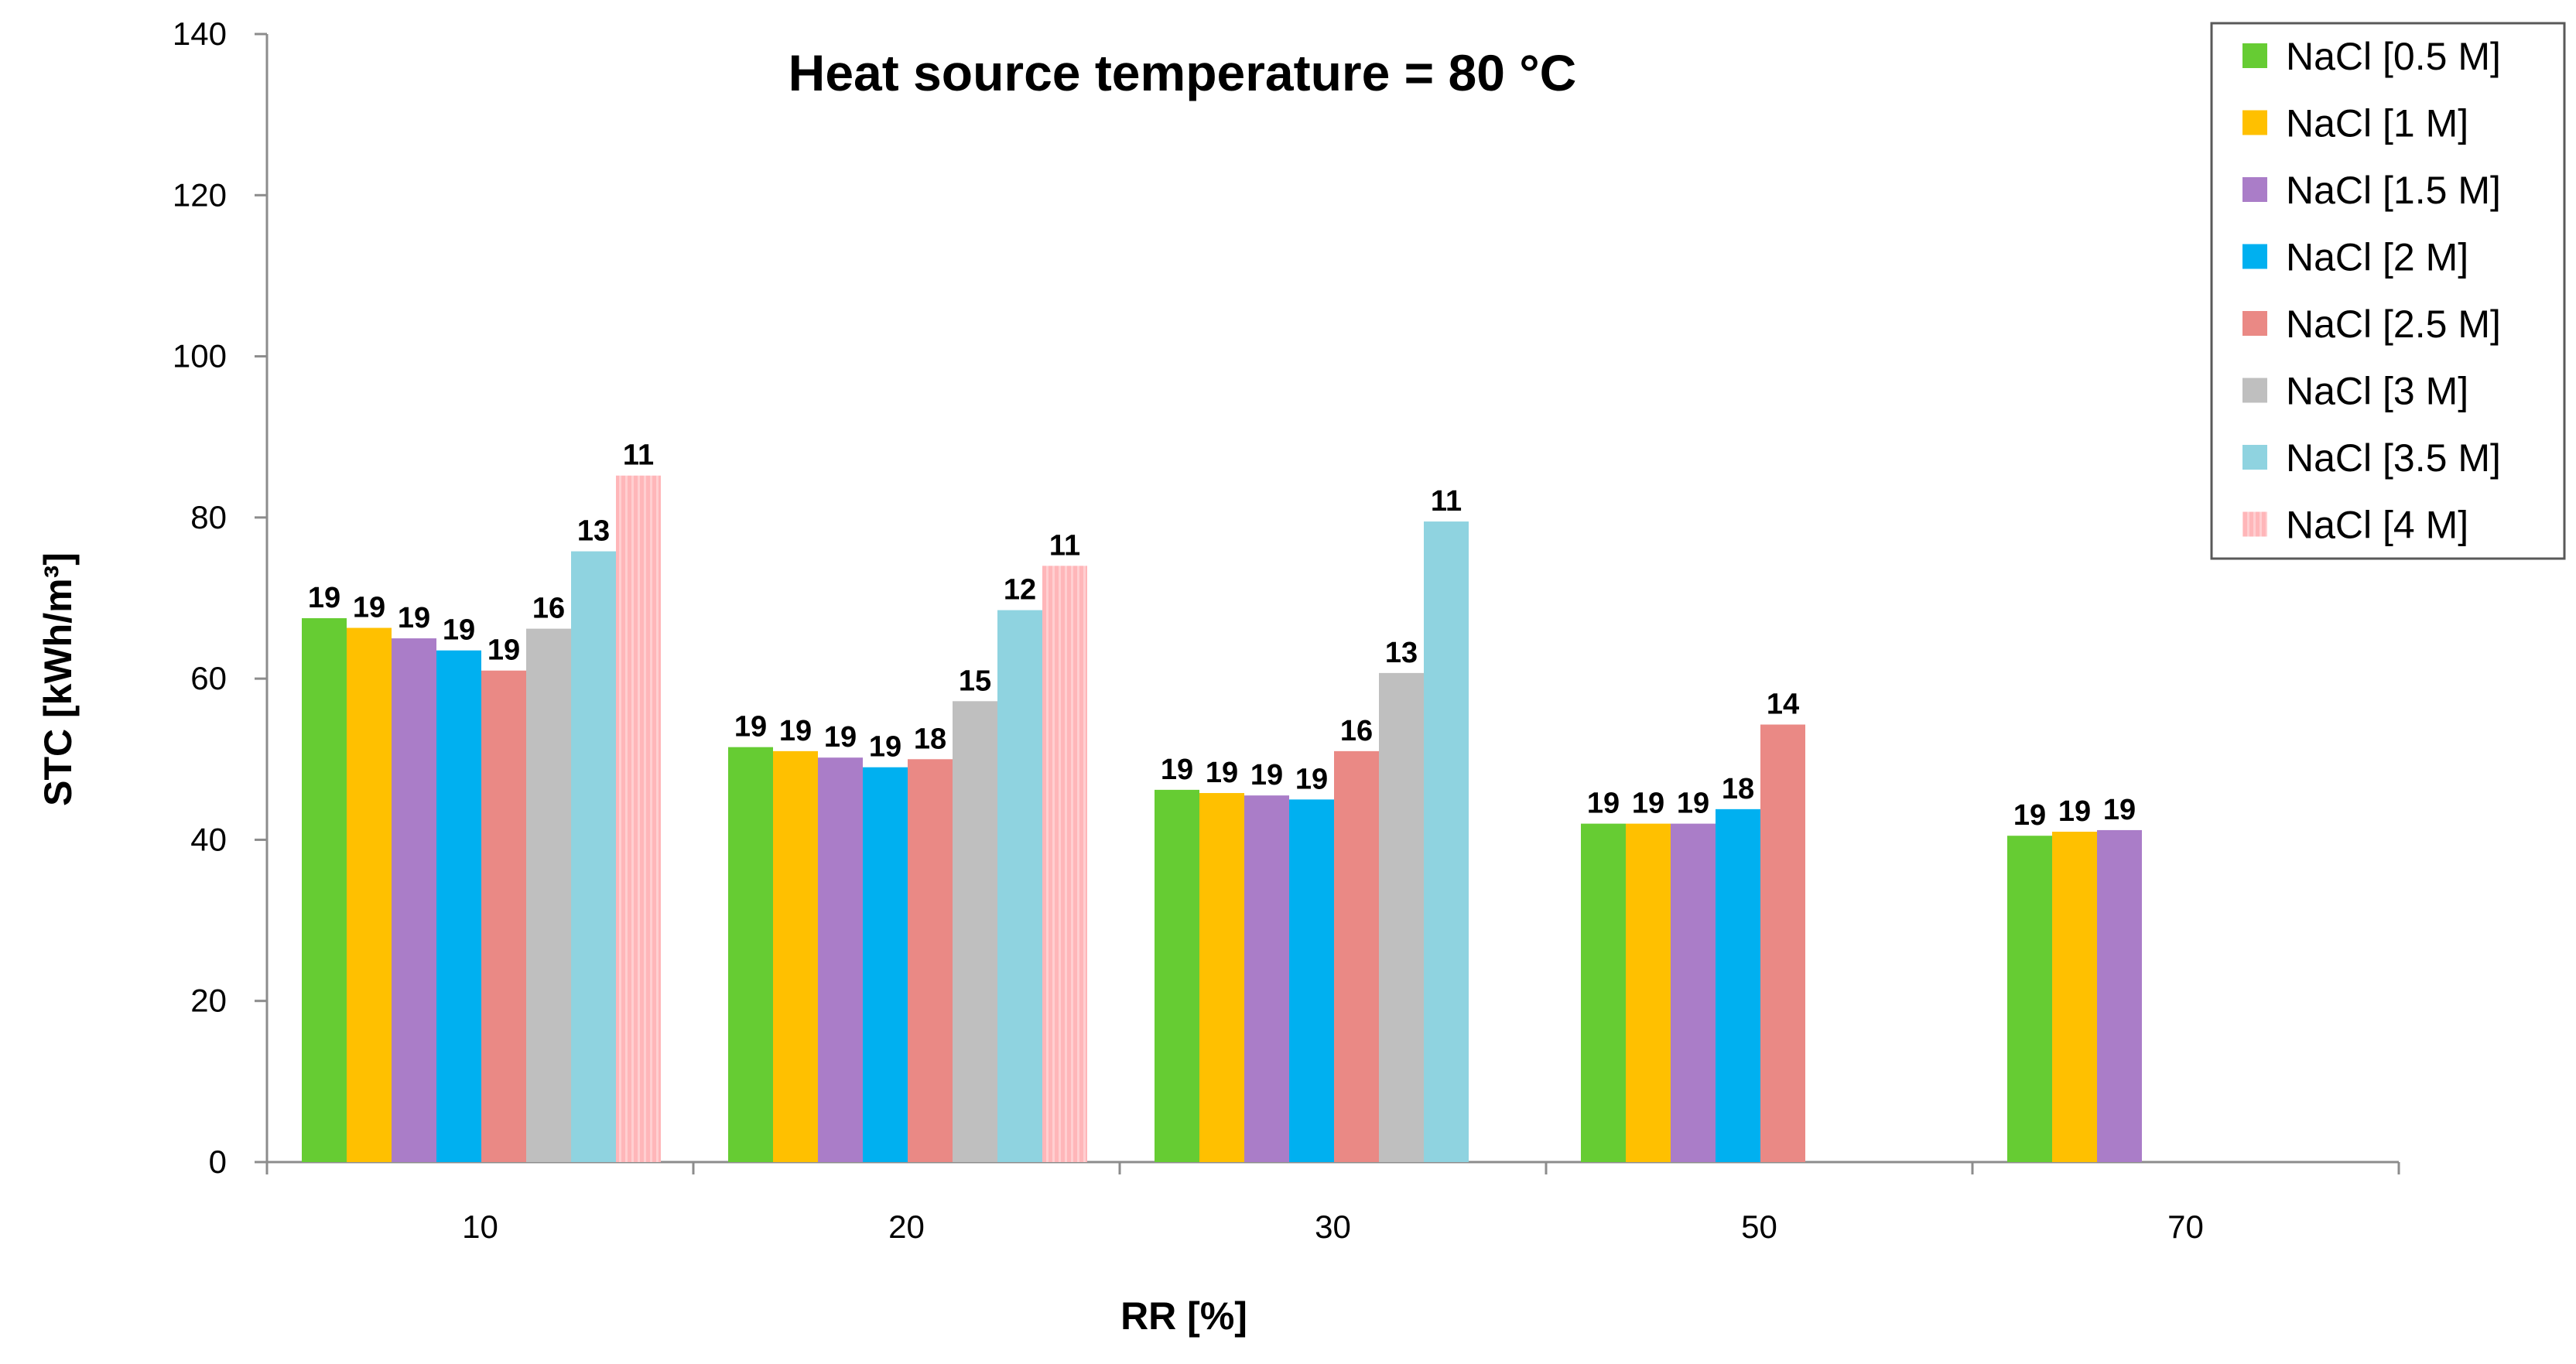  I want to click on data-label: 14, so click(1783, 705).